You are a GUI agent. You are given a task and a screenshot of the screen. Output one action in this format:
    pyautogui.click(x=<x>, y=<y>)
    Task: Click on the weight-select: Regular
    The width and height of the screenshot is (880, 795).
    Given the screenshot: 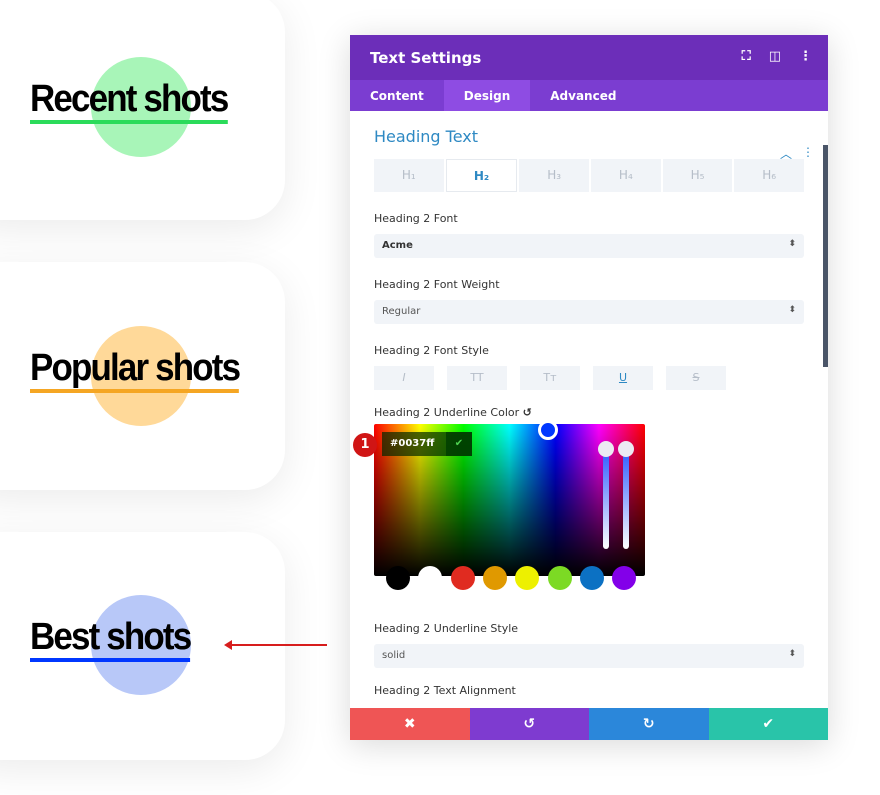 What is the action you would take?
    pyautogui.click(x=589, y=312)
    